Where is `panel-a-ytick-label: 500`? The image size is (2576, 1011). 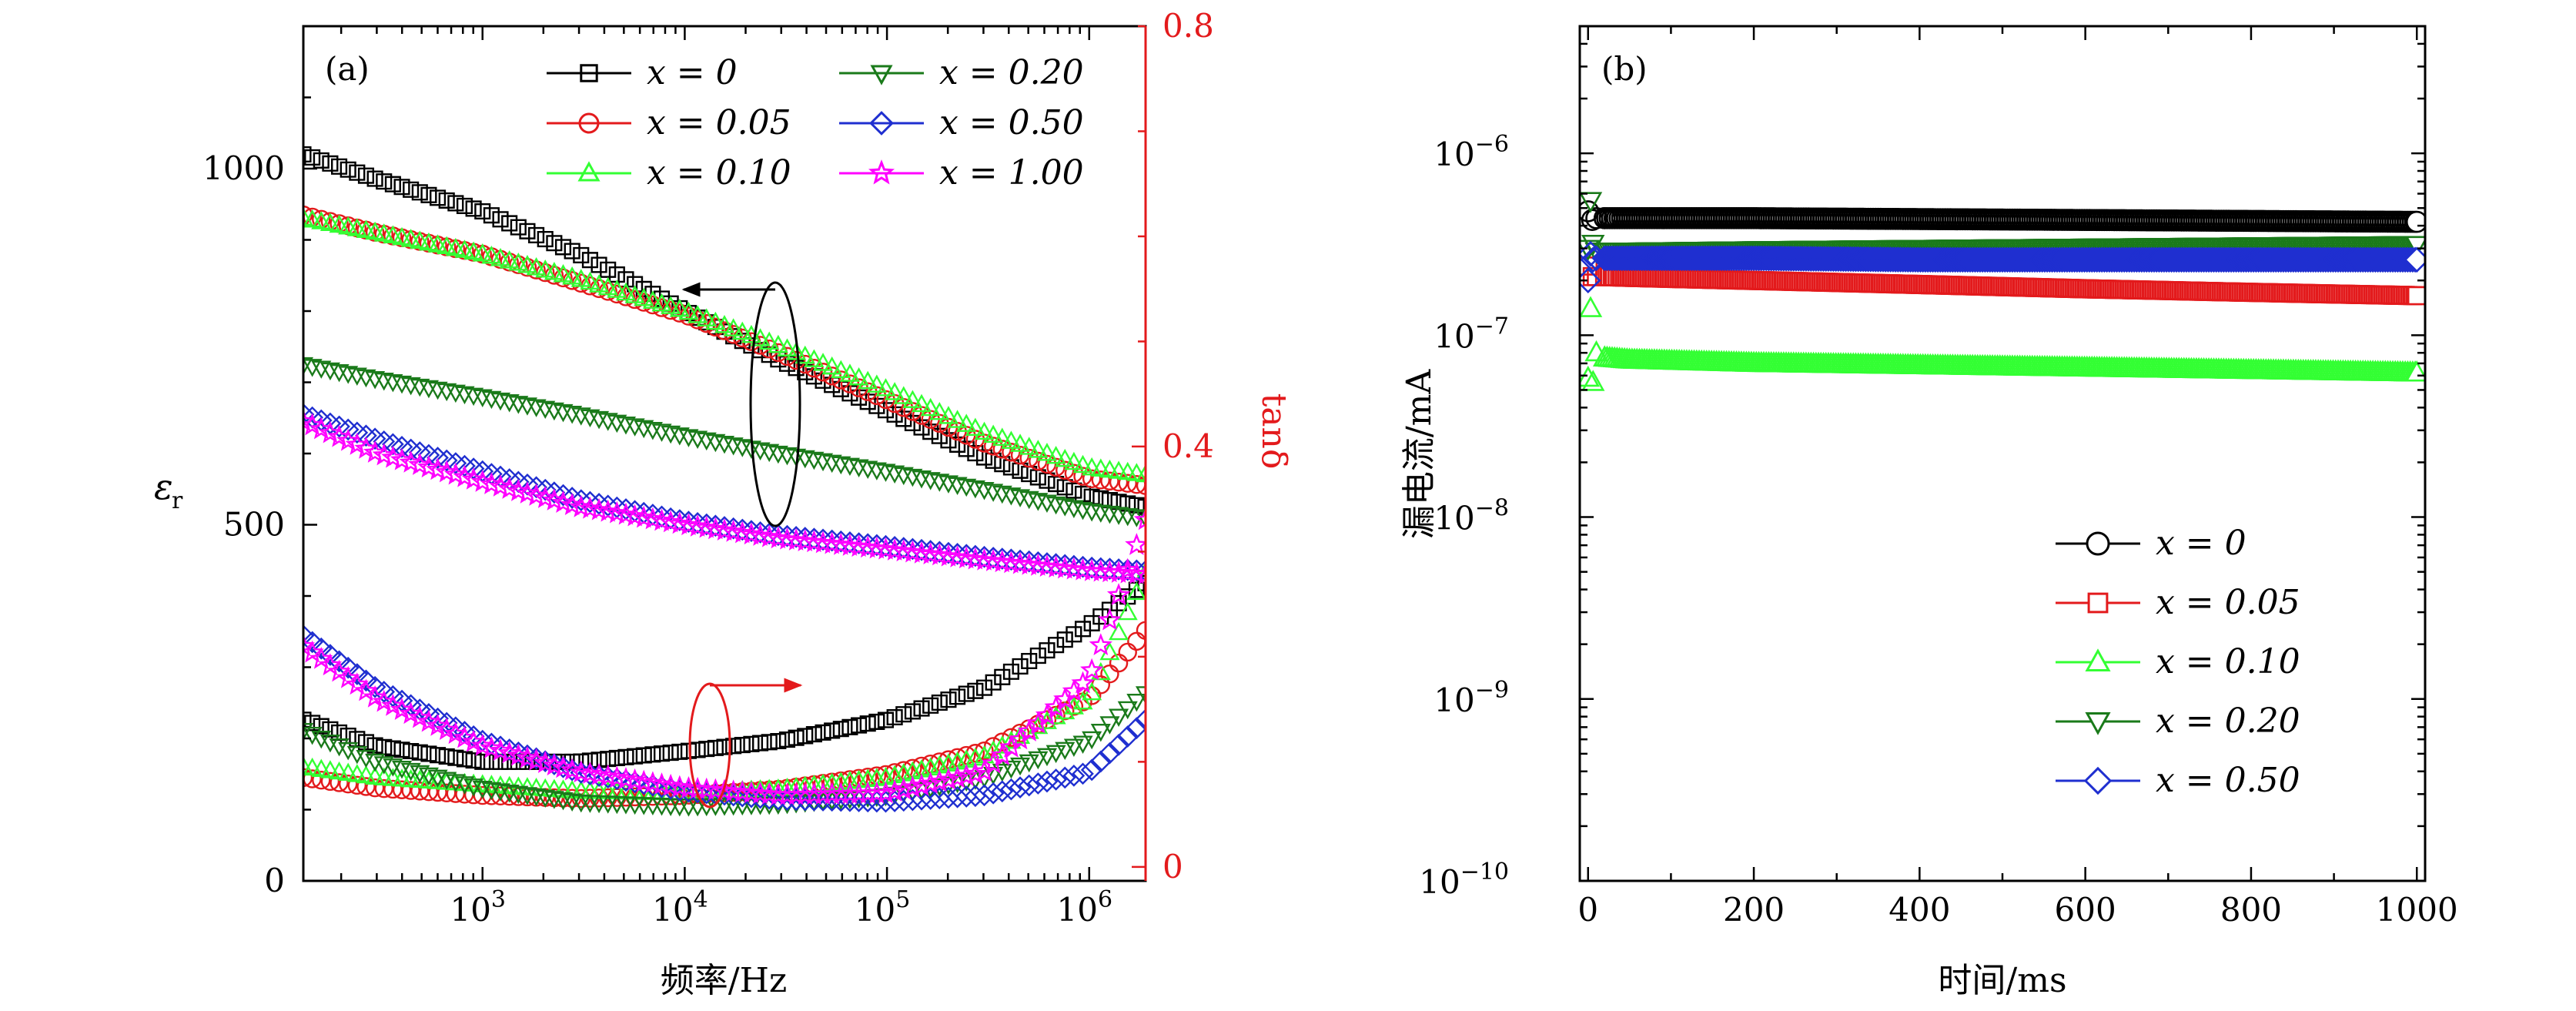
panel-a-ytick-label: 500 is located at coordinates (254, 525).